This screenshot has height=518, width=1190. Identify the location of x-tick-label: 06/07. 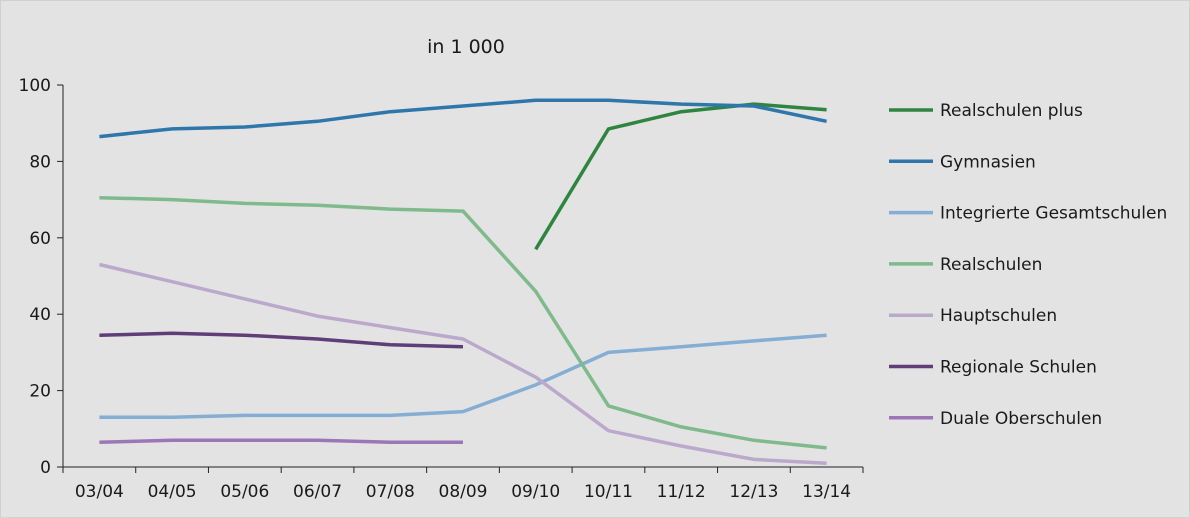
(317, 492).